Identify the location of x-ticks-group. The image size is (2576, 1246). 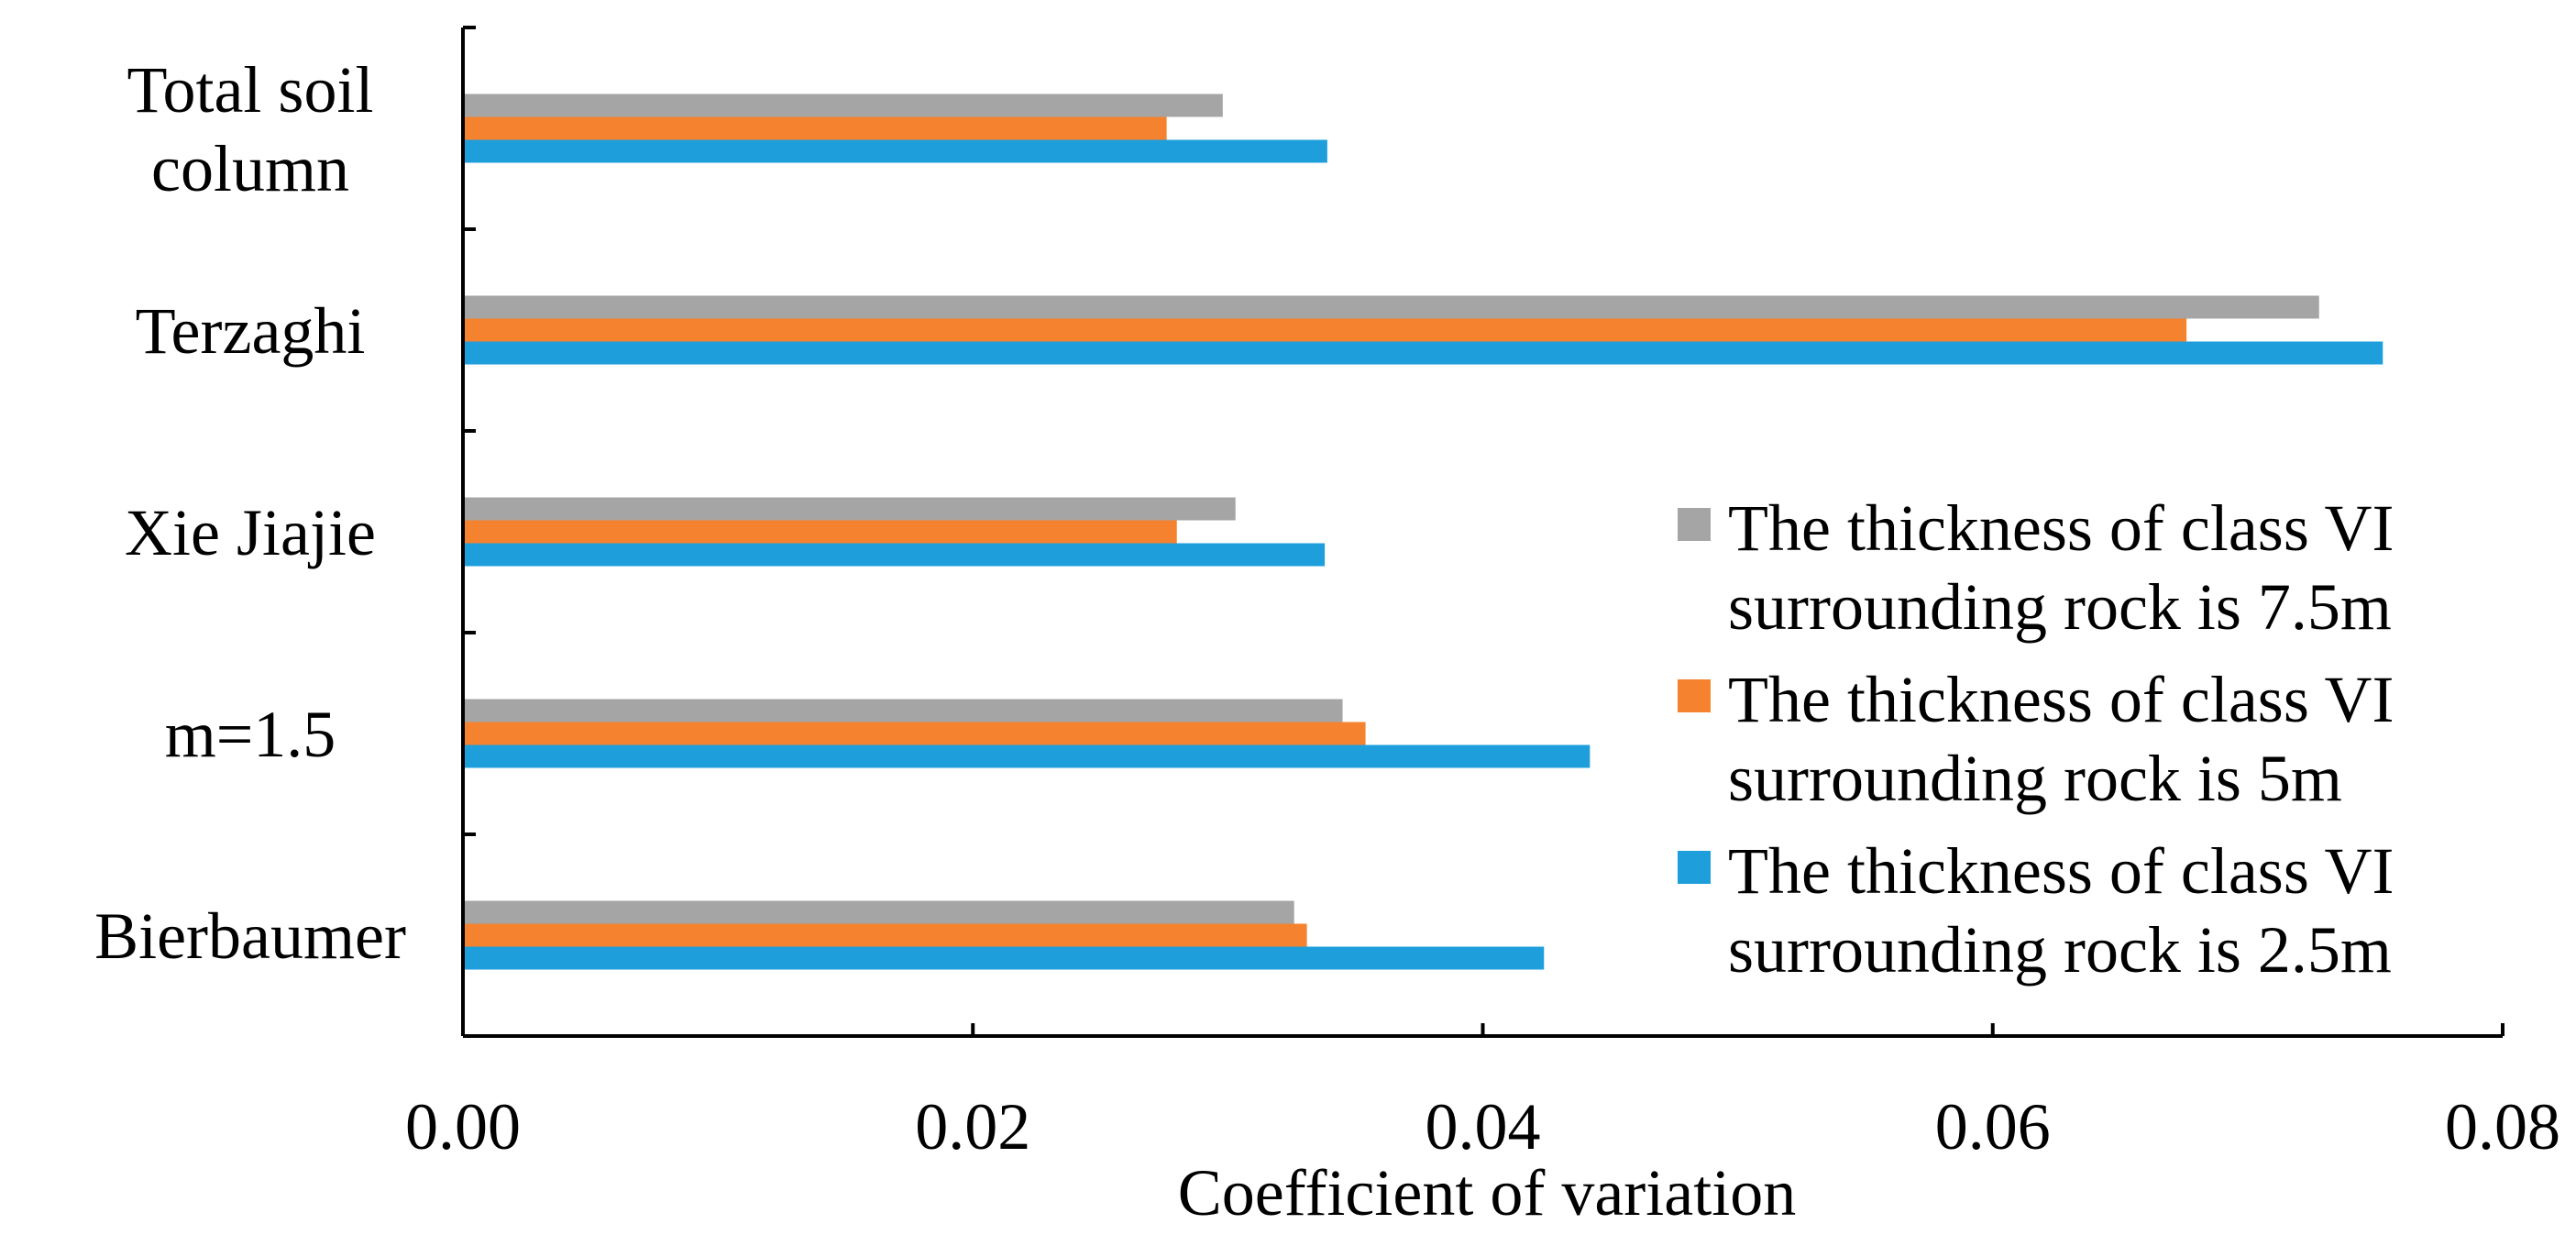
(1483, 1029).